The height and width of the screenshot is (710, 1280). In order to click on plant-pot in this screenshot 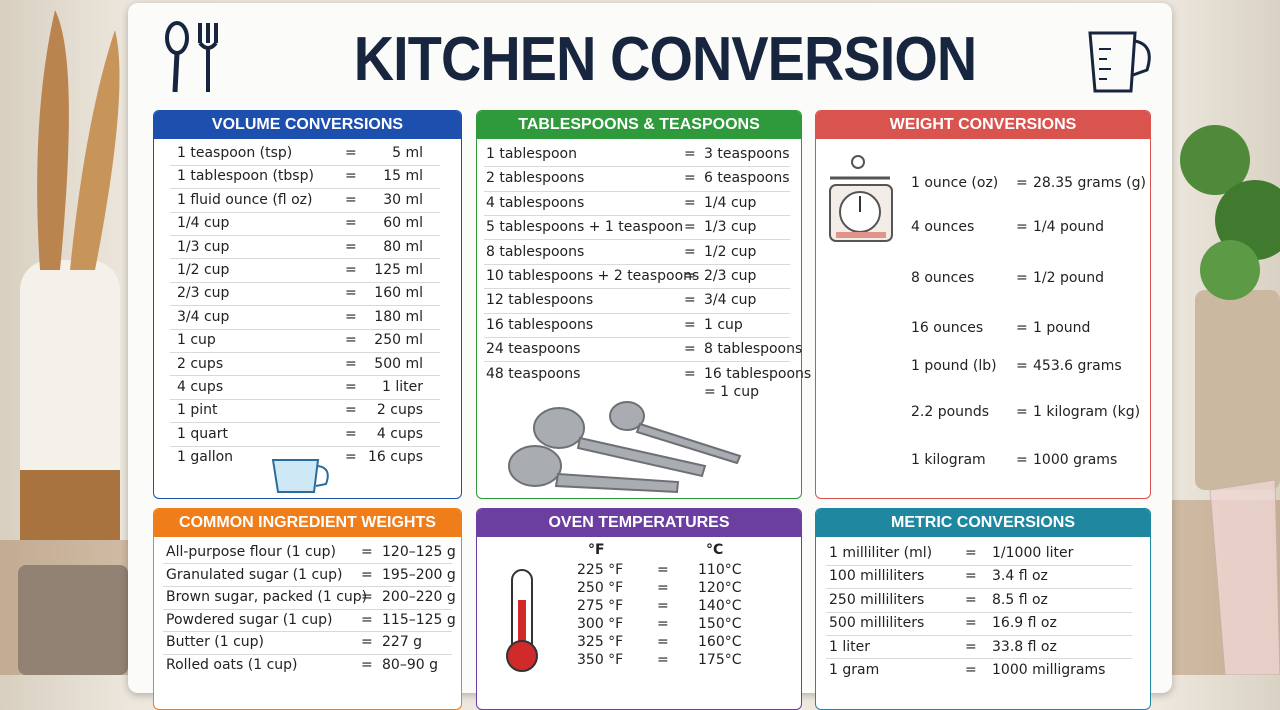, I will do `click(1237, 390)`.